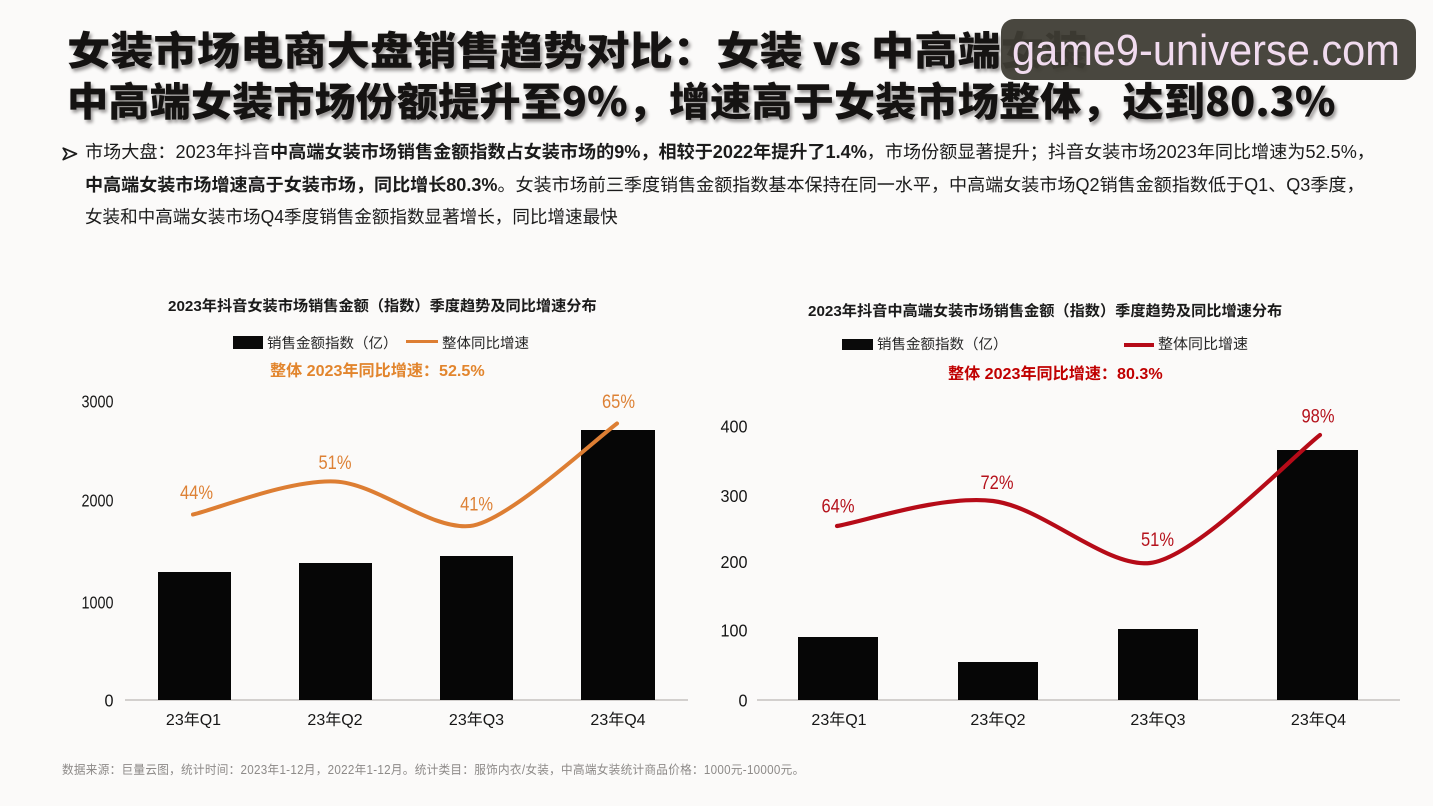  Describe the element at coordinates (734, 496) in the screenshot. I see `svg-text: 300` at that location.